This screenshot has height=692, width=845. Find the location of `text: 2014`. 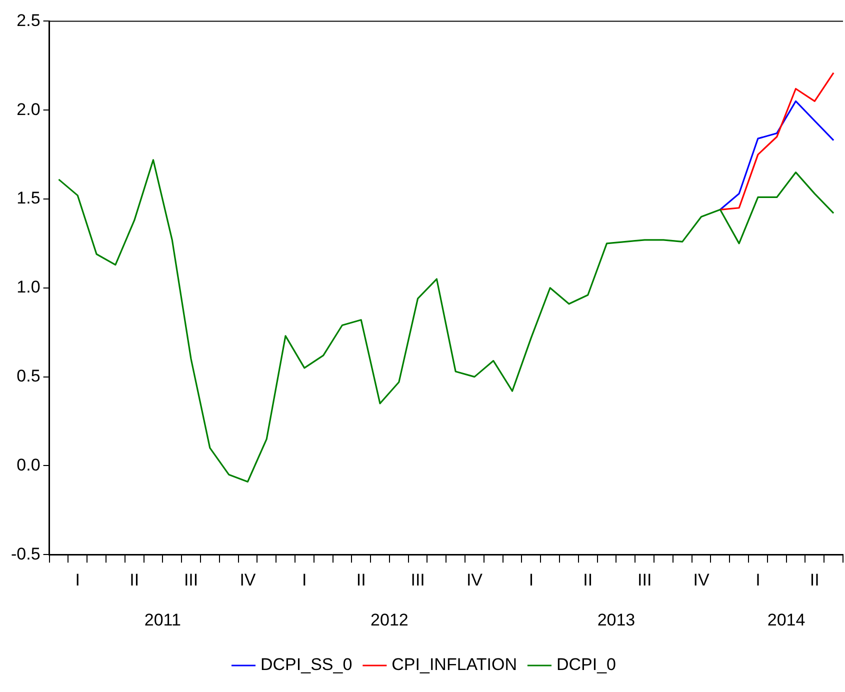

text: 2014 is located at coordinates (786, 620).